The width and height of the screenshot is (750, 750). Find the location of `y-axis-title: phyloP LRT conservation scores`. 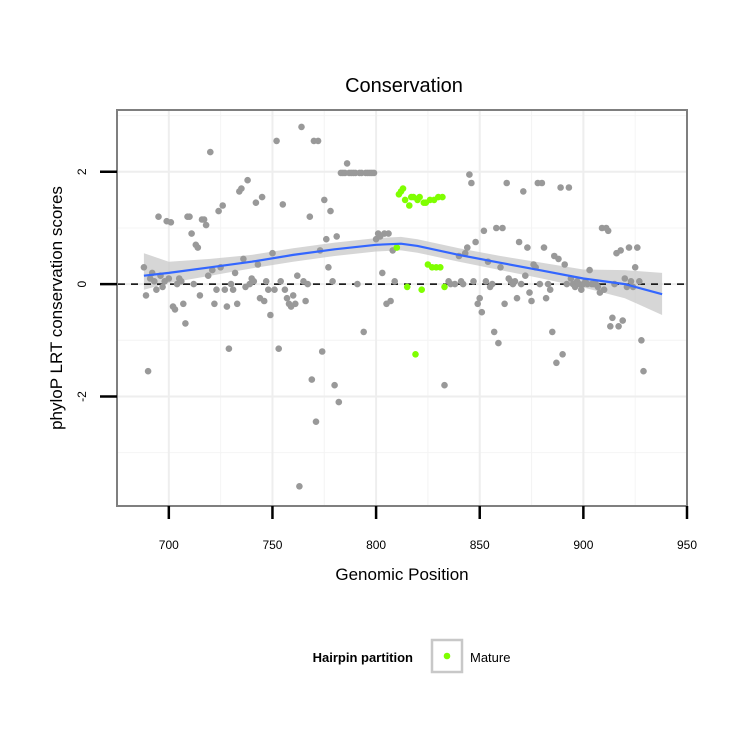

y-axis-title: phyloP LRT conservation scores is located at coordinates (56, 308).